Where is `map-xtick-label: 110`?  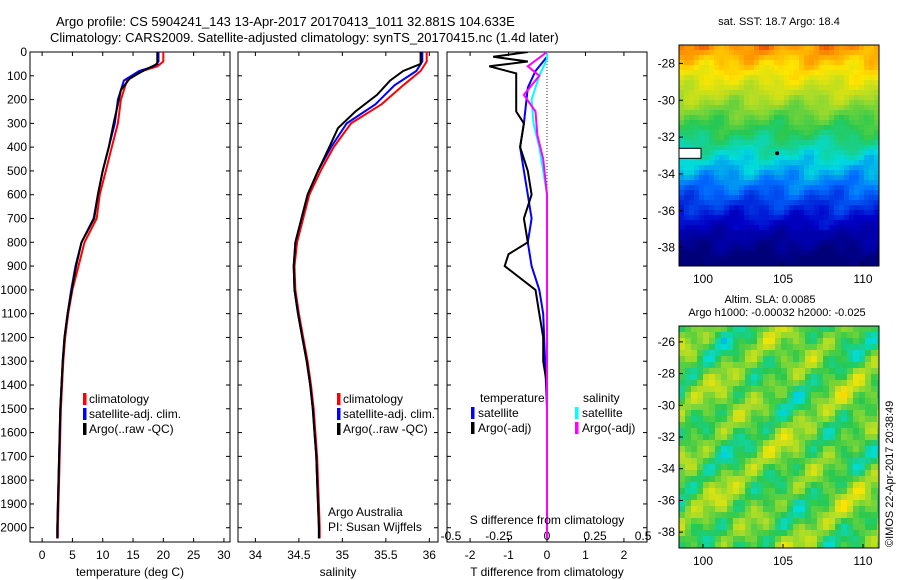
map-xtick-label: 110 is located at coordinates (862, 561).